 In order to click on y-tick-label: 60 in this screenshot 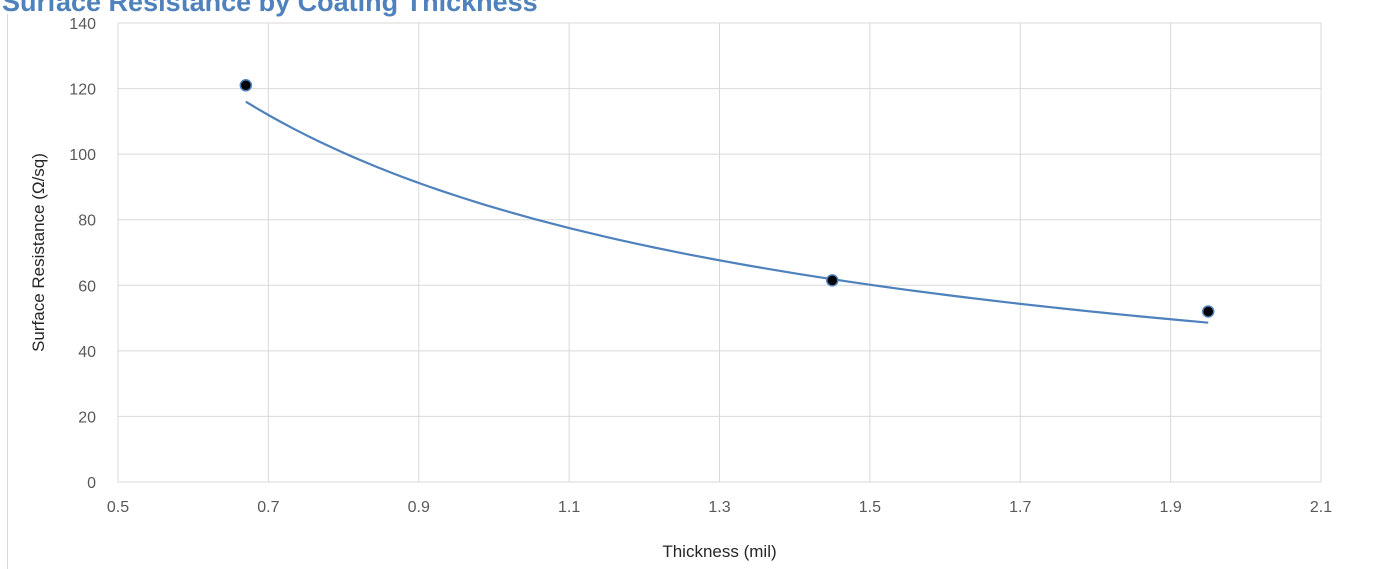, I will do `click(87, 286)`.